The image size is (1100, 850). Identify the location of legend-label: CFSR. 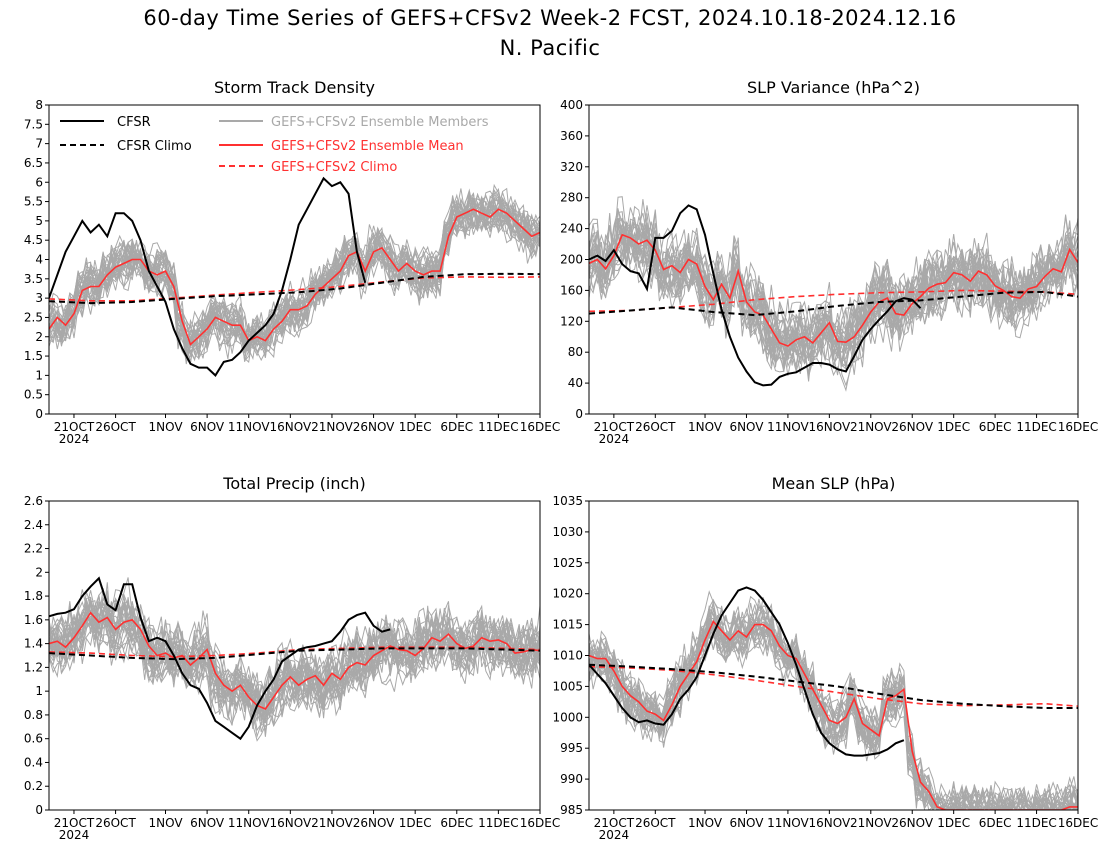
(134, 122).